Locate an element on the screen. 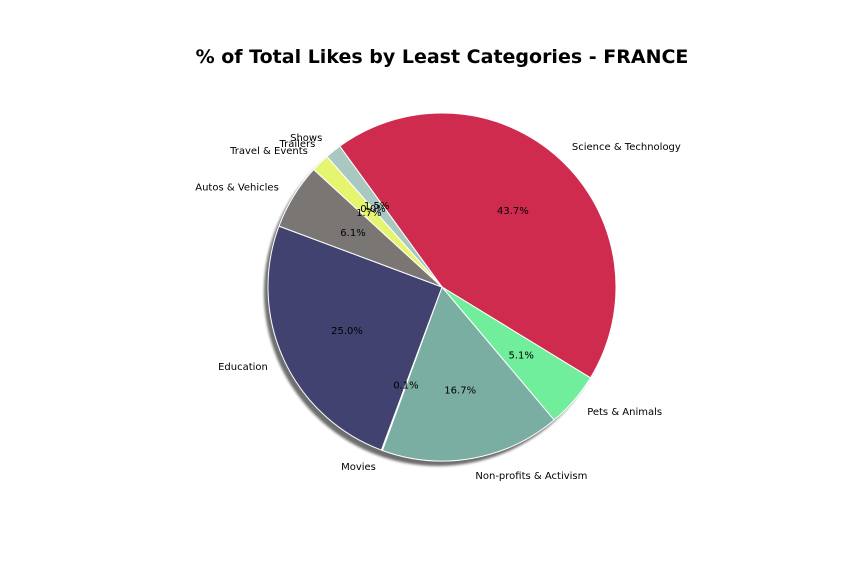  pct-label-travel-events: 1.7% is located at coordinates (368, 213).